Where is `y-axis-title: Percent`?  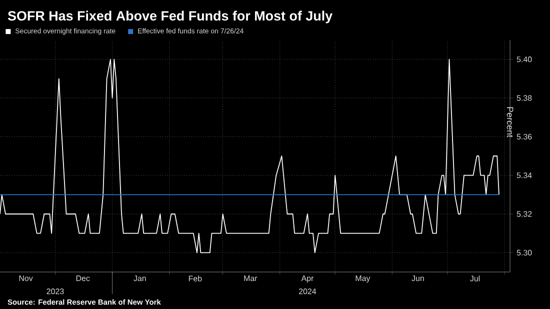 y-axis-title: Percent is located at coordinates (510, 122).